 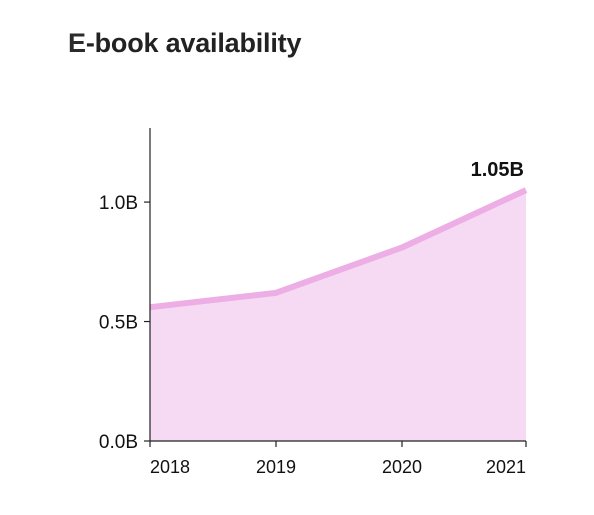 What do you see at coordinates (118, 323) in the screenshot?
I see `y-tick-label: 0.5B` at bounding box center [118, 323].